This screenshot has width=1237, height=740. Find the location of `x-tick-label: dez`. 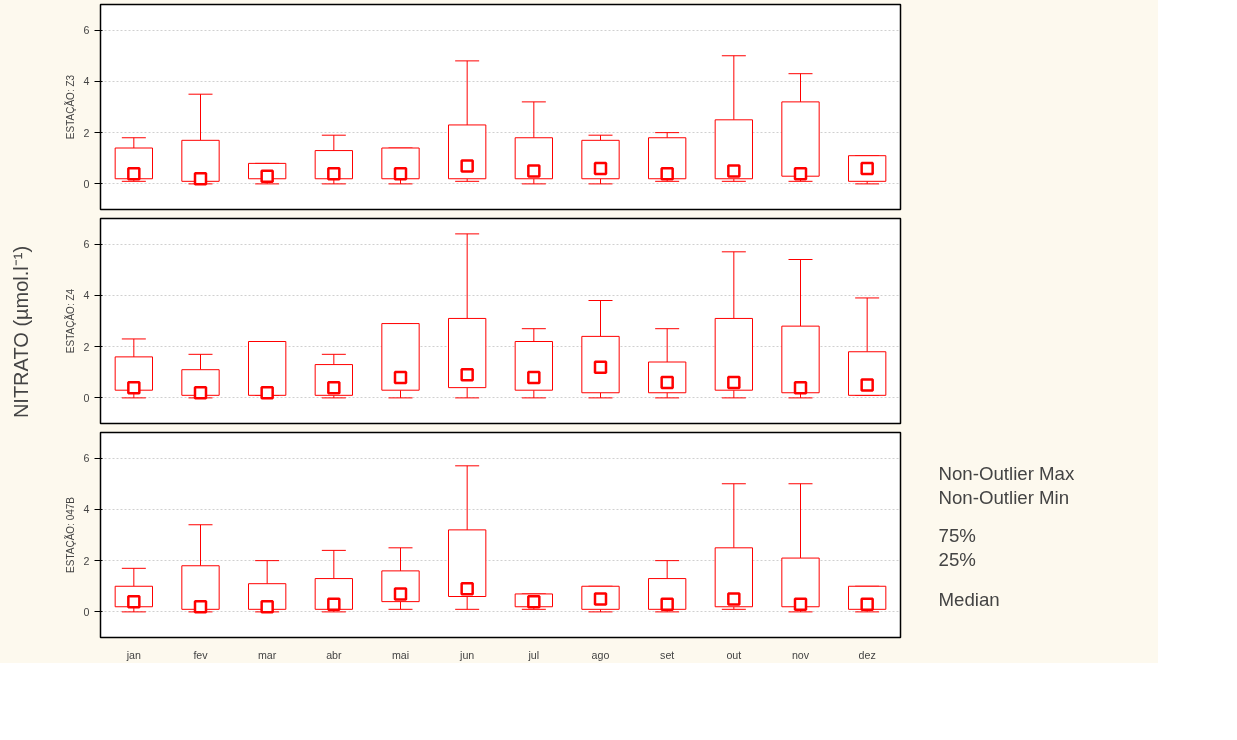

x-tick-label: dez is located at coordinates (867, 654).